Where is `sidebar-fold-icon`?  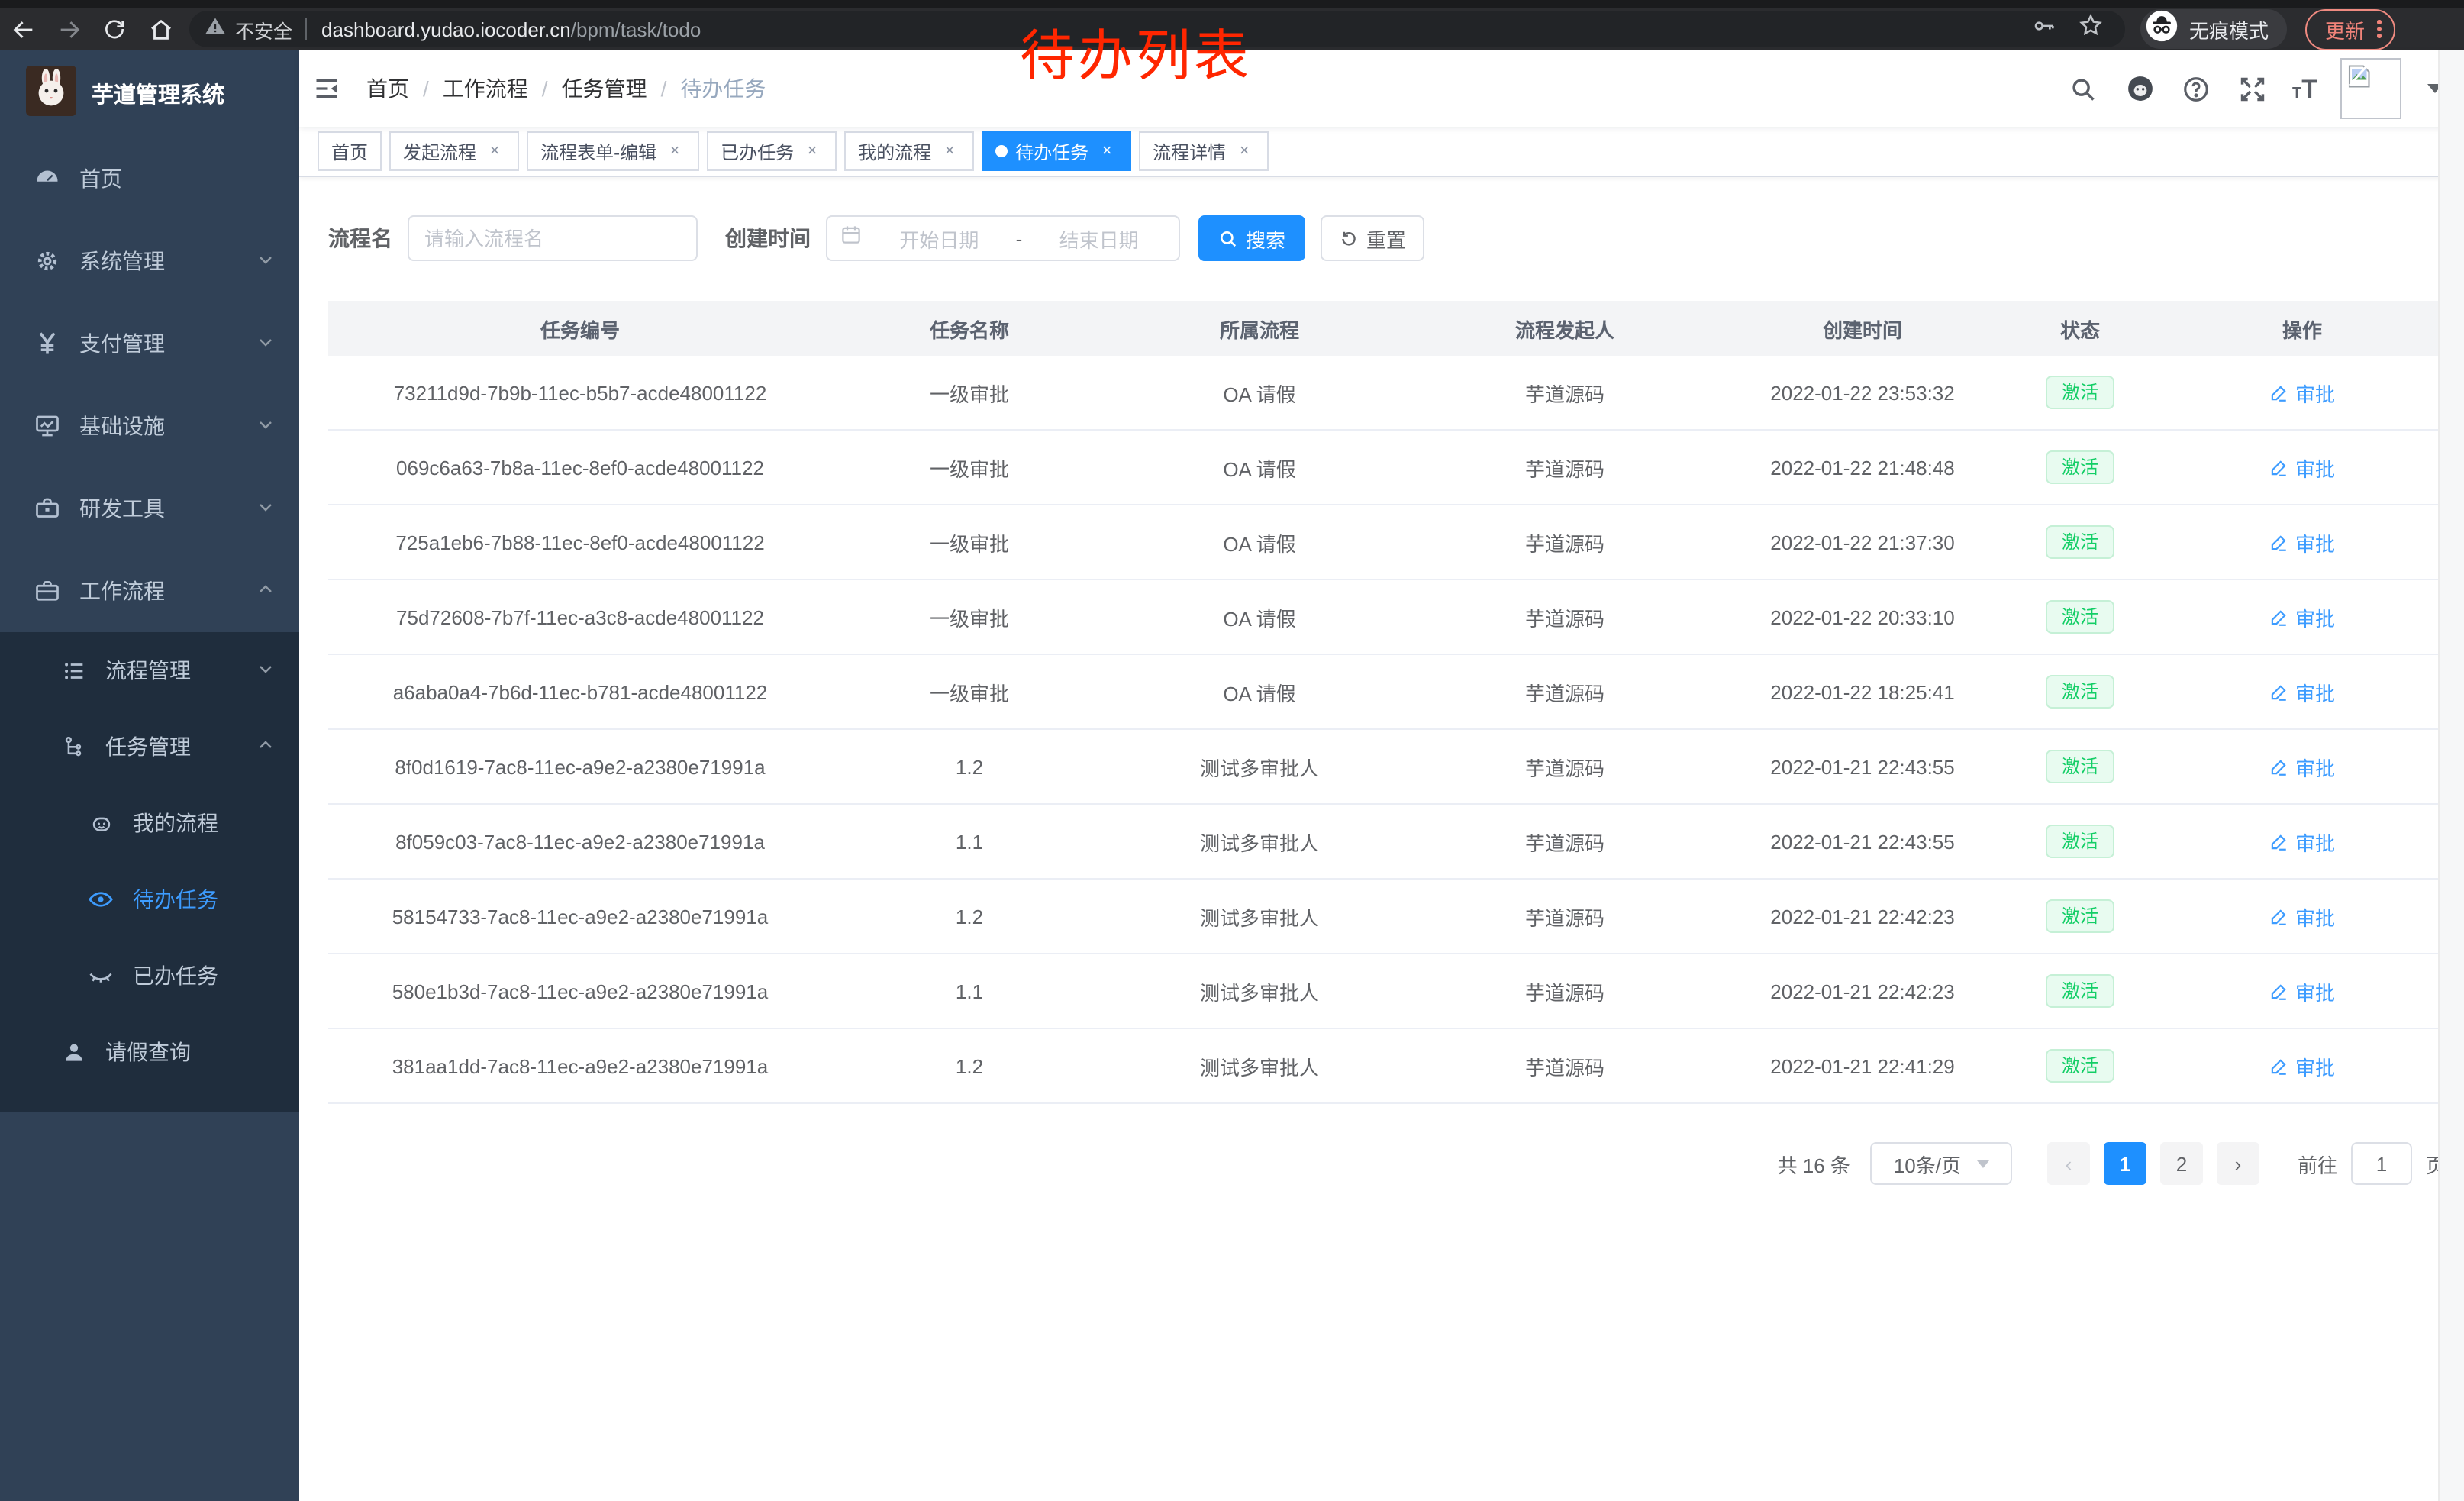 sidebar-fold-icon is located at coordinates (326, 88).